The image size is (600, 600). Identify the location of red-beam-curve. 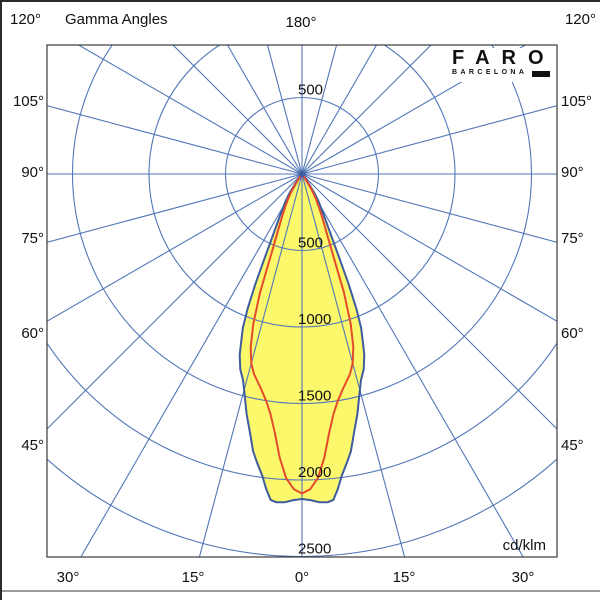
(302, 334).